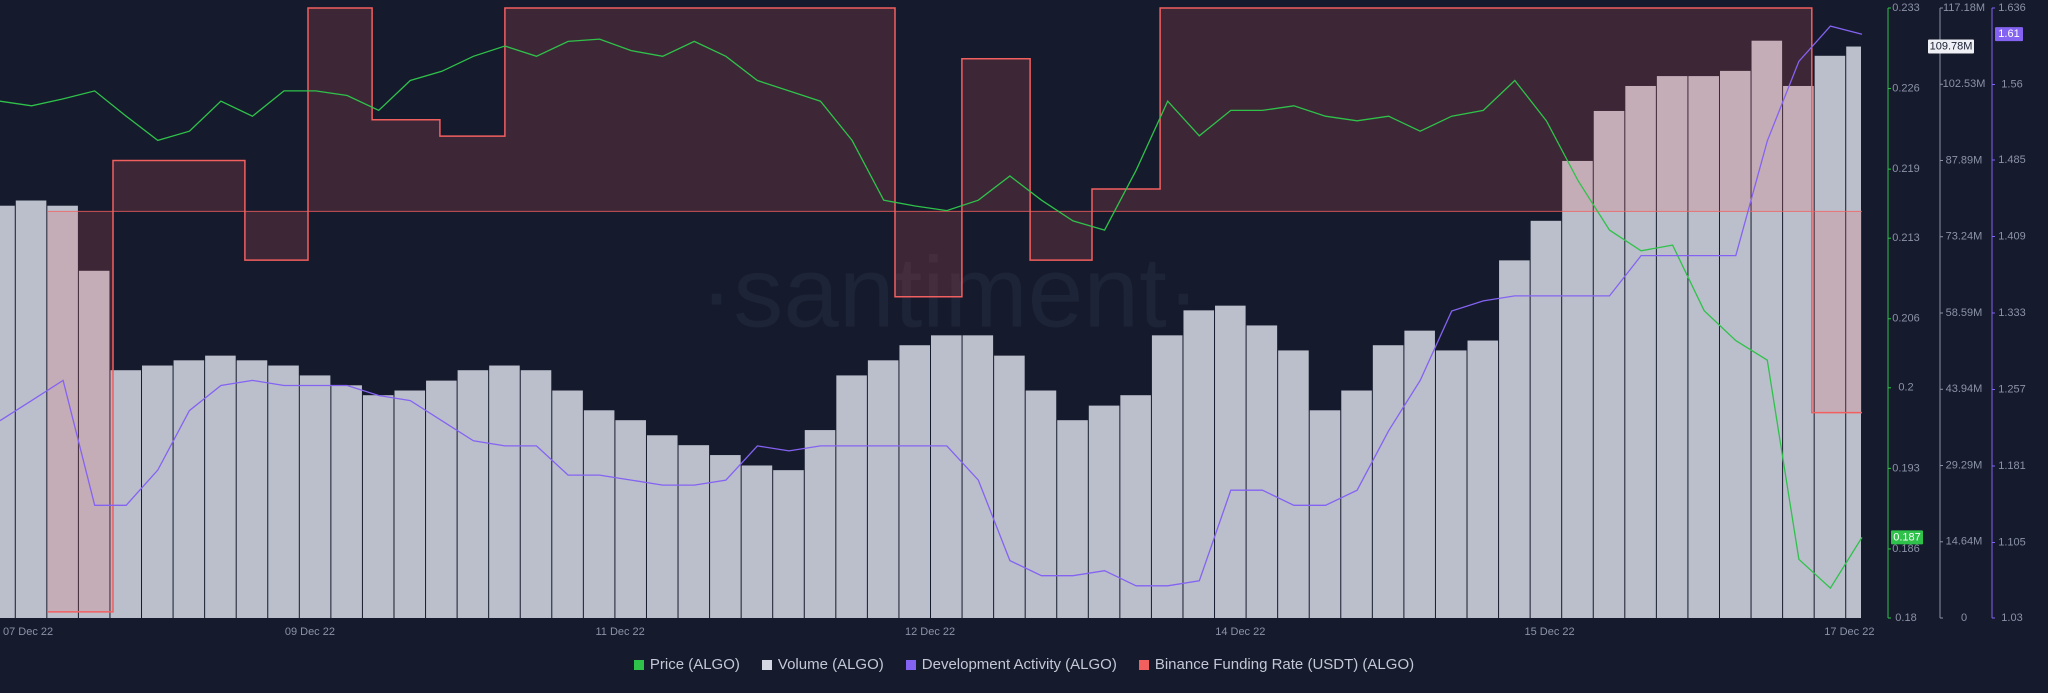  Describe the element at coordinates (1906, 549) in the screenshot. I see `y-tick-label: 0.186` at that location.